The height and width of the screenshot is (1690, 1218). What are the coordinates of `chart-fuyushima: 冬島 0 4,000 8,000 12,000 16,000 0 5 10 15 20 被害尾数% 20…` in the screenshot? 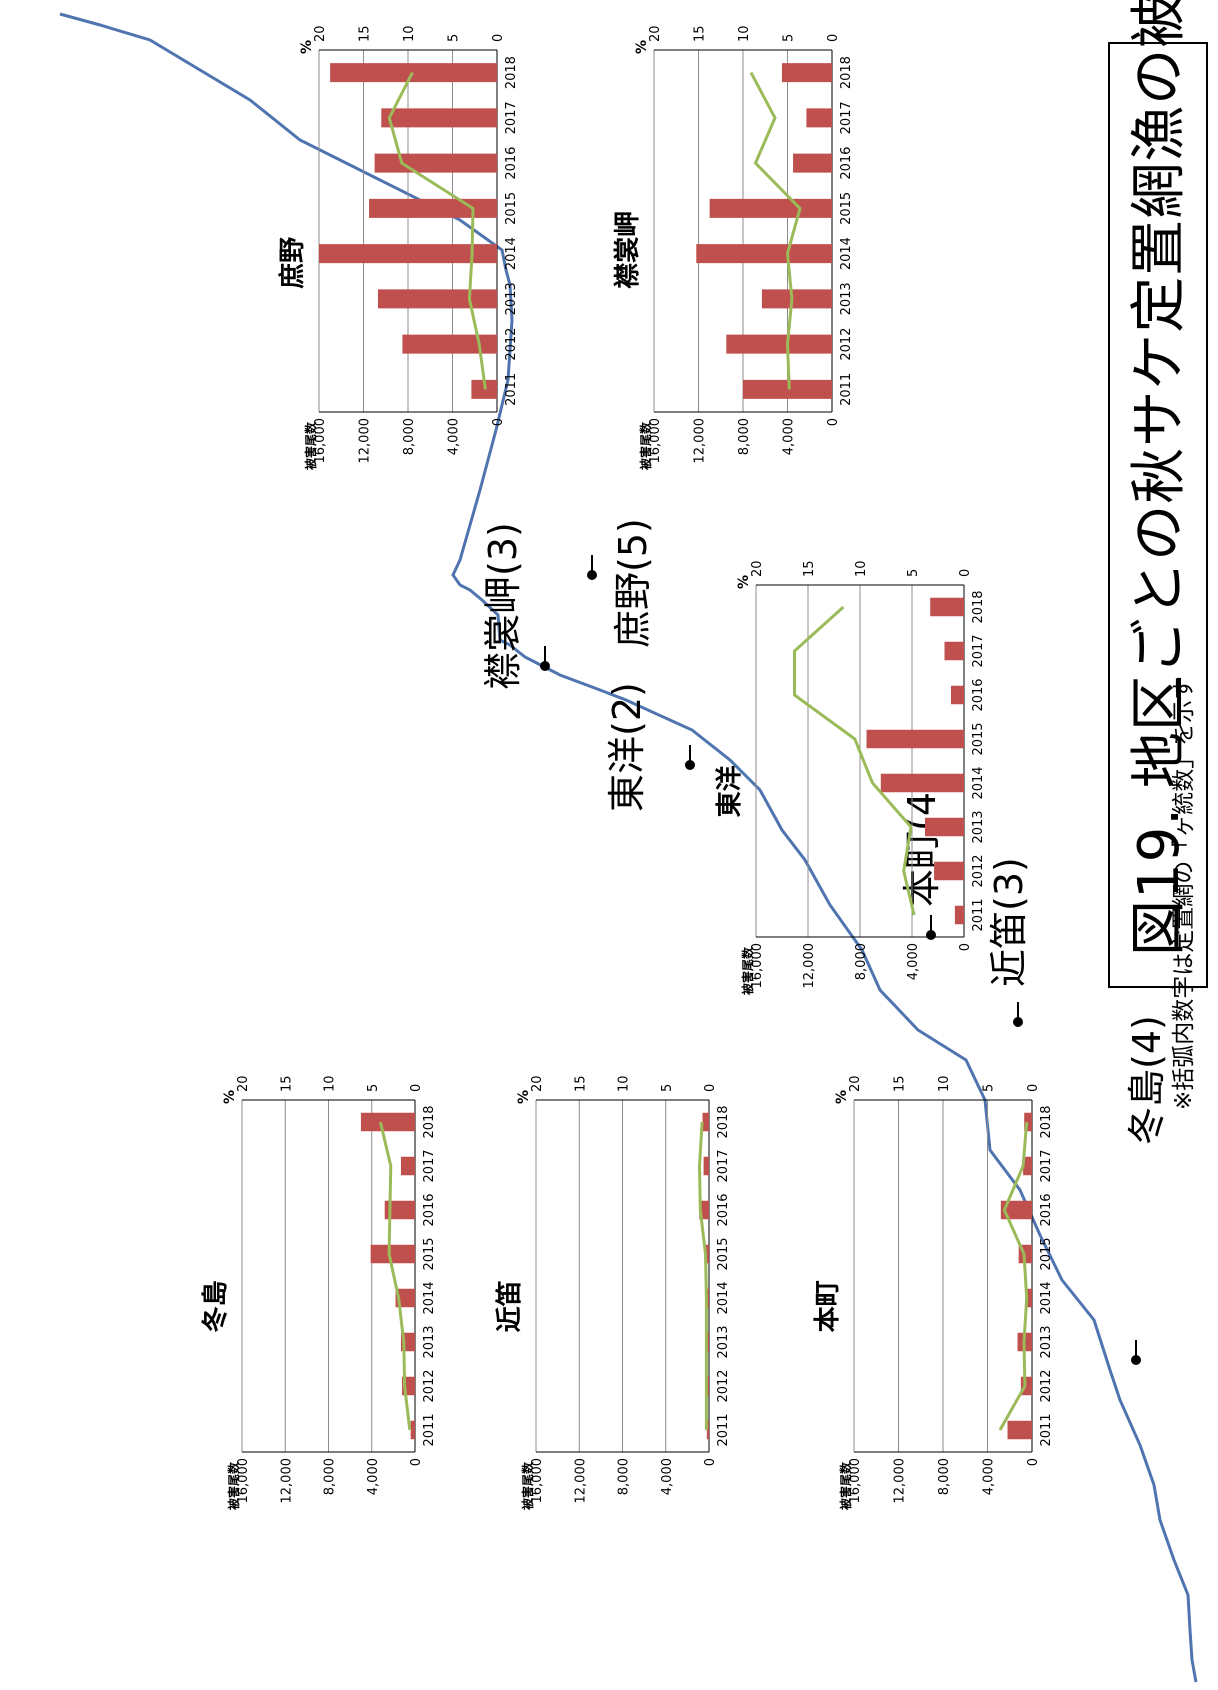 It's located at (319, 1292).